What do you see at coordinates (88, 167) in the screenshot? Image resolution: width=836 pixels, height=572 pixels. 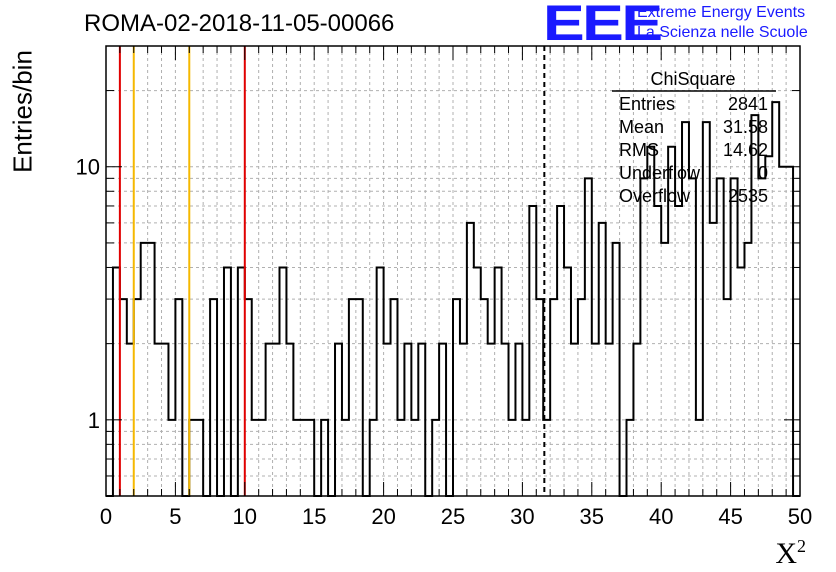 I see `y-tick-label: 10` at bounding box center [88, 167].